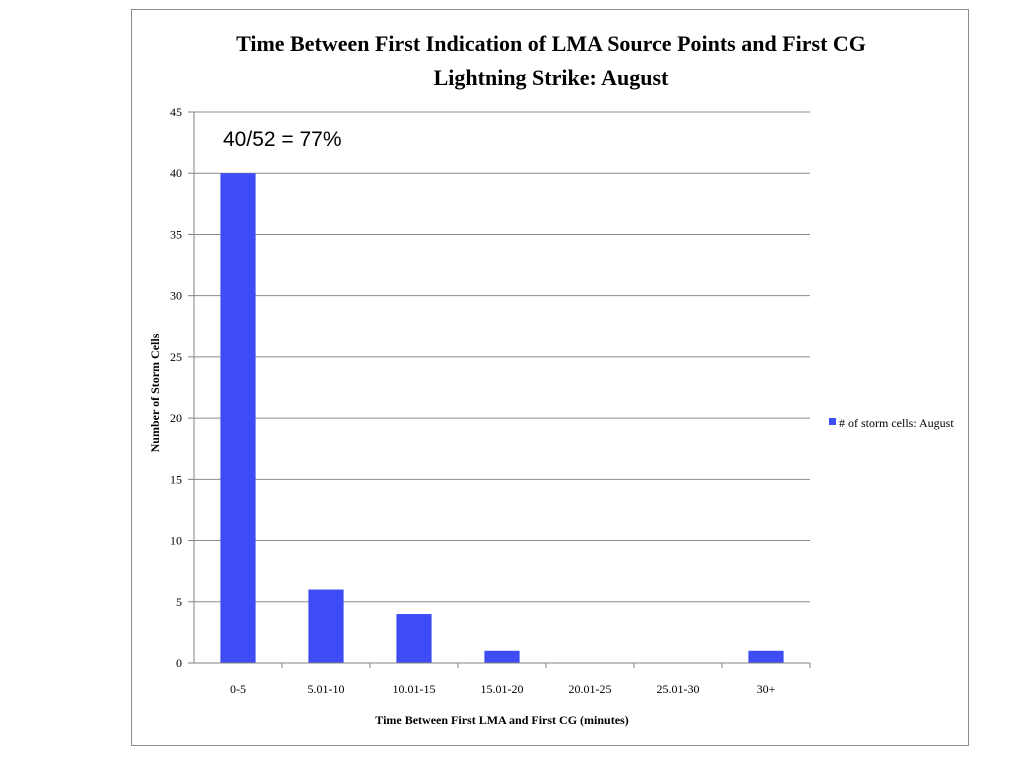 Image resolution: width=1024 pixels, height=768 pixels. I want to click on percentage-annotation: 40/52 = 77%, so click(282, 139).